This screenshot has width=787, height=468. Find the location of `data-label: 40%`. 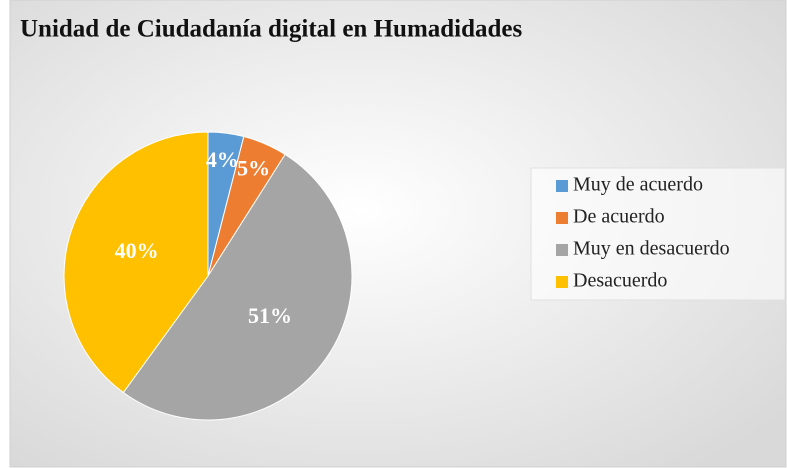

data-label: 40% is located at coordinates (137, 250).